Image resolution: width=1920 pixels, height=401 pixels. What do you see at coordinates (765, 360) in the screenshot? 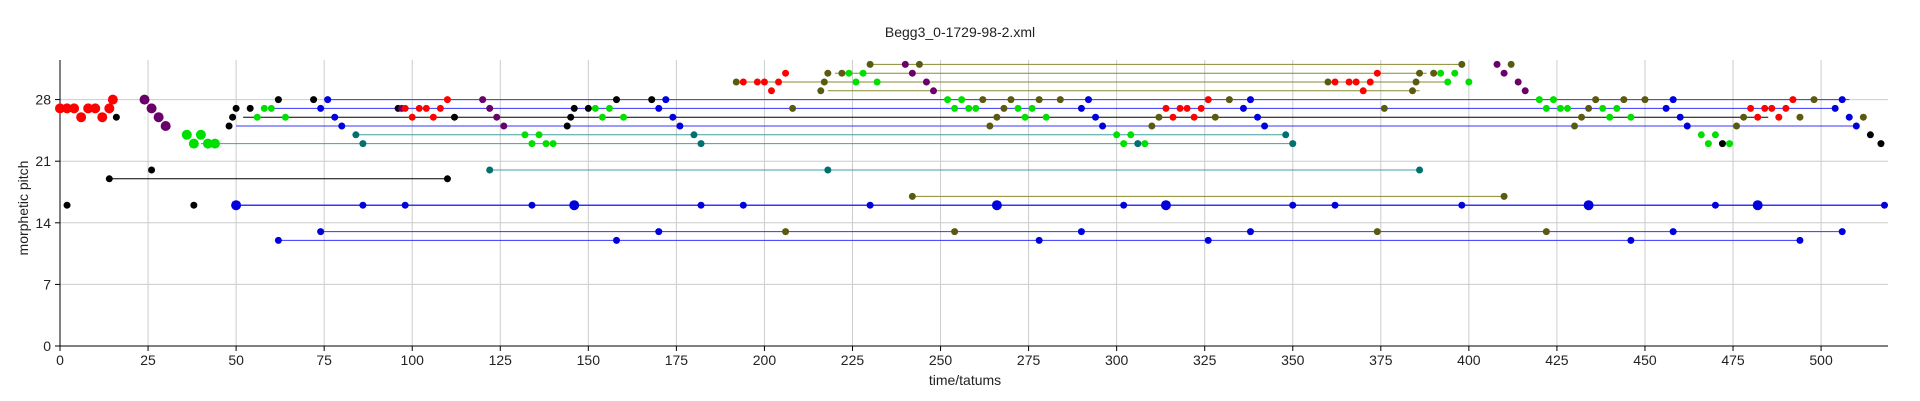
I see `x-tick-label: 200` at bounding box center [765, 360].